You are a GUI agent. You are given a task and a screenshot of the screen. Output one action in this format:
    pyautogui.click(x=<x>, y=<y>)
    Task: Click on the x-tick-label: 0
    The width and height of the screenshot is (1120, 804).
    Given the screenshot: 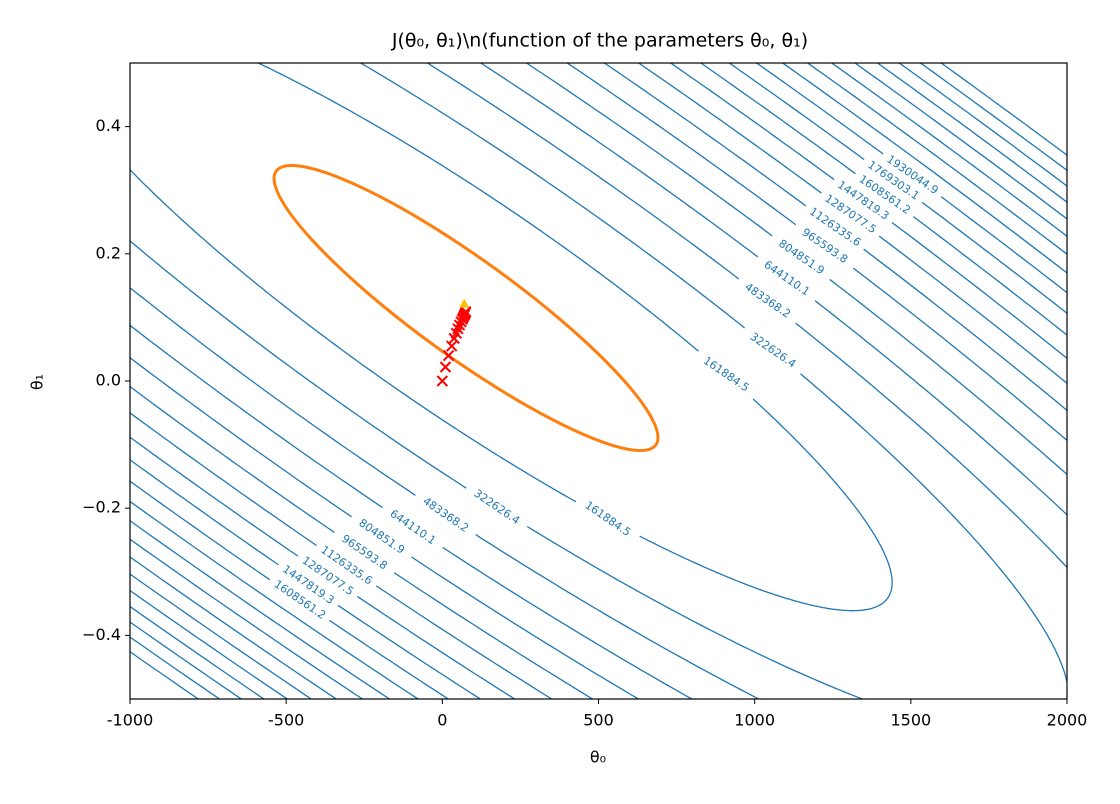 What is the action you would take?
    pyautogui.click(x=442, y=720)
    